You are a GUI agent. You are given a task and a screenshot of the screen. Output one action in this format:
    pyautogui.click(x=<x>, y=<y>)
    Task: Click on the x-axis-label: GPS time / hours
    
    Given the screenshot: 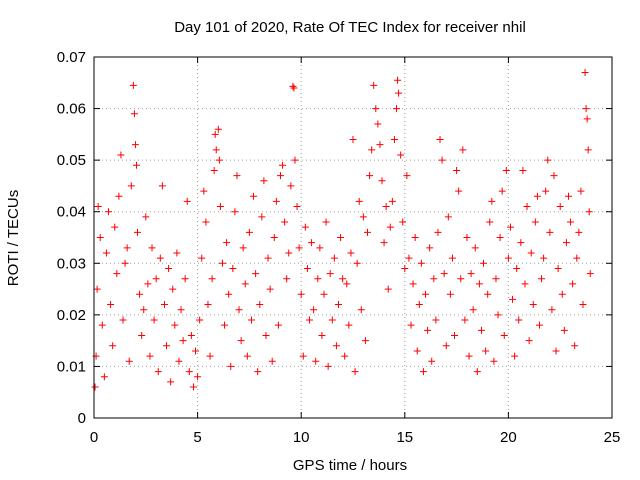 What is the action you would take?
    pyautogui.click(x=350, y=465)
    